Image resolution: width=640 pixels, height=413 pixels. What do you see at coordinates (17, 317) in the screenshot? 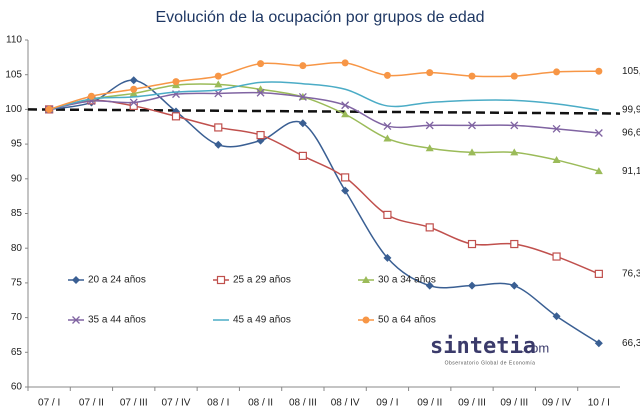
I see `y-tick-label: 70` at bounding box center [17, 317].